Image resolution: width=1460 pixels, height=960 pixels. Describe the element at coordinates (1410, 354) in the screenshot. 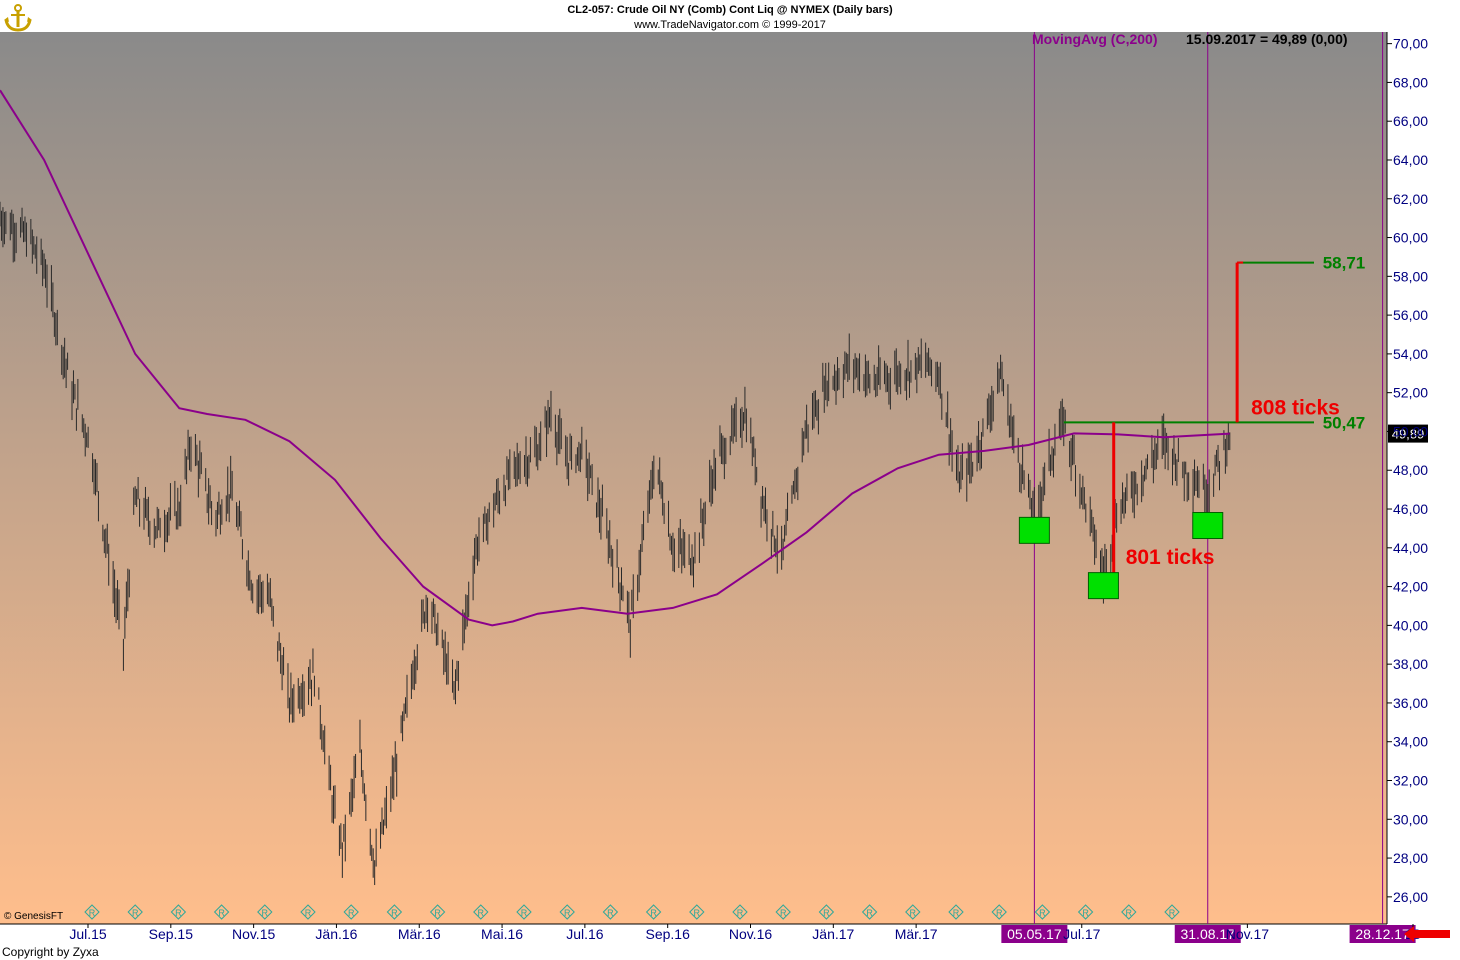

I see `y-tick-label: 54,00` at that location.